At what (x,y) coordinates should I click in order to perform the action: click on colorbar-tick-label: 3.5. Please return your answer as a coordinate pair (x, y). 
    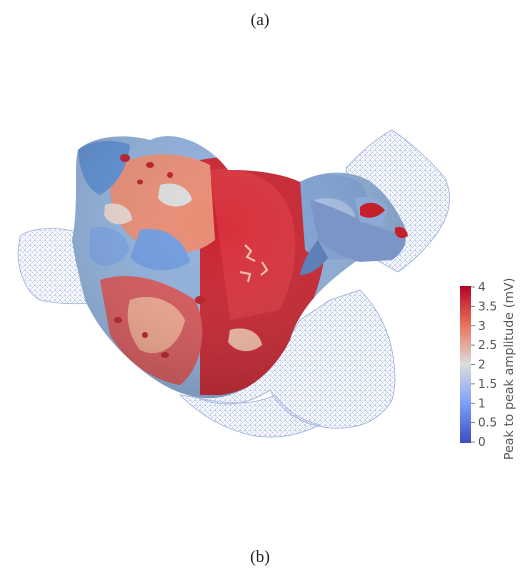
    Looking at the image, I should click on (487, 306).